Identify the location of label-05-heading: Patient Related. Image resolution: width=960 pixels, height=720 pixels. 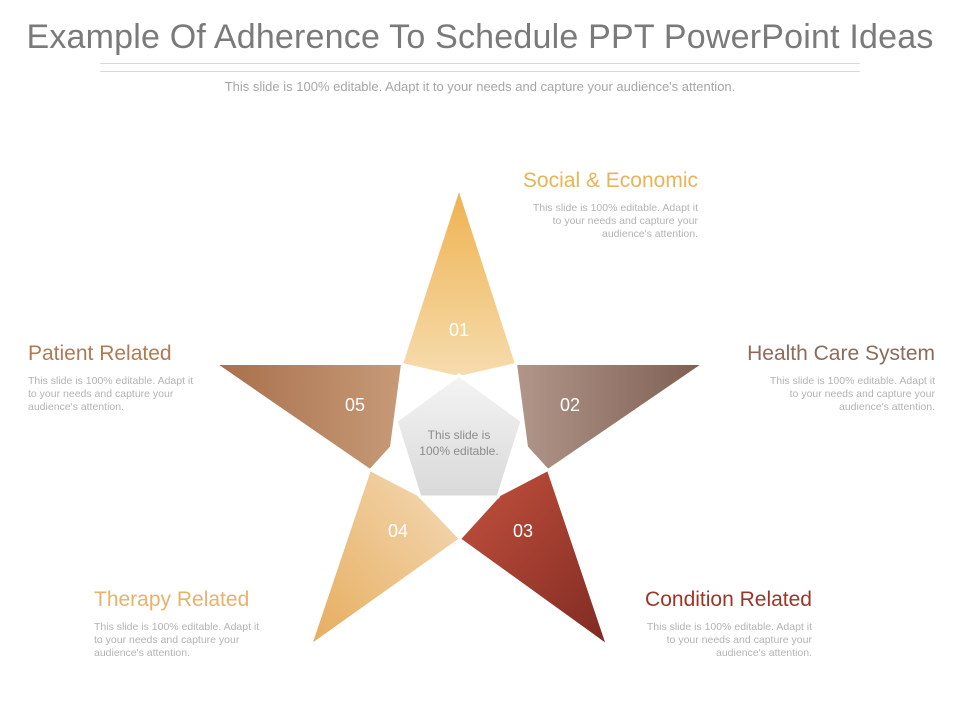
(100, 353).